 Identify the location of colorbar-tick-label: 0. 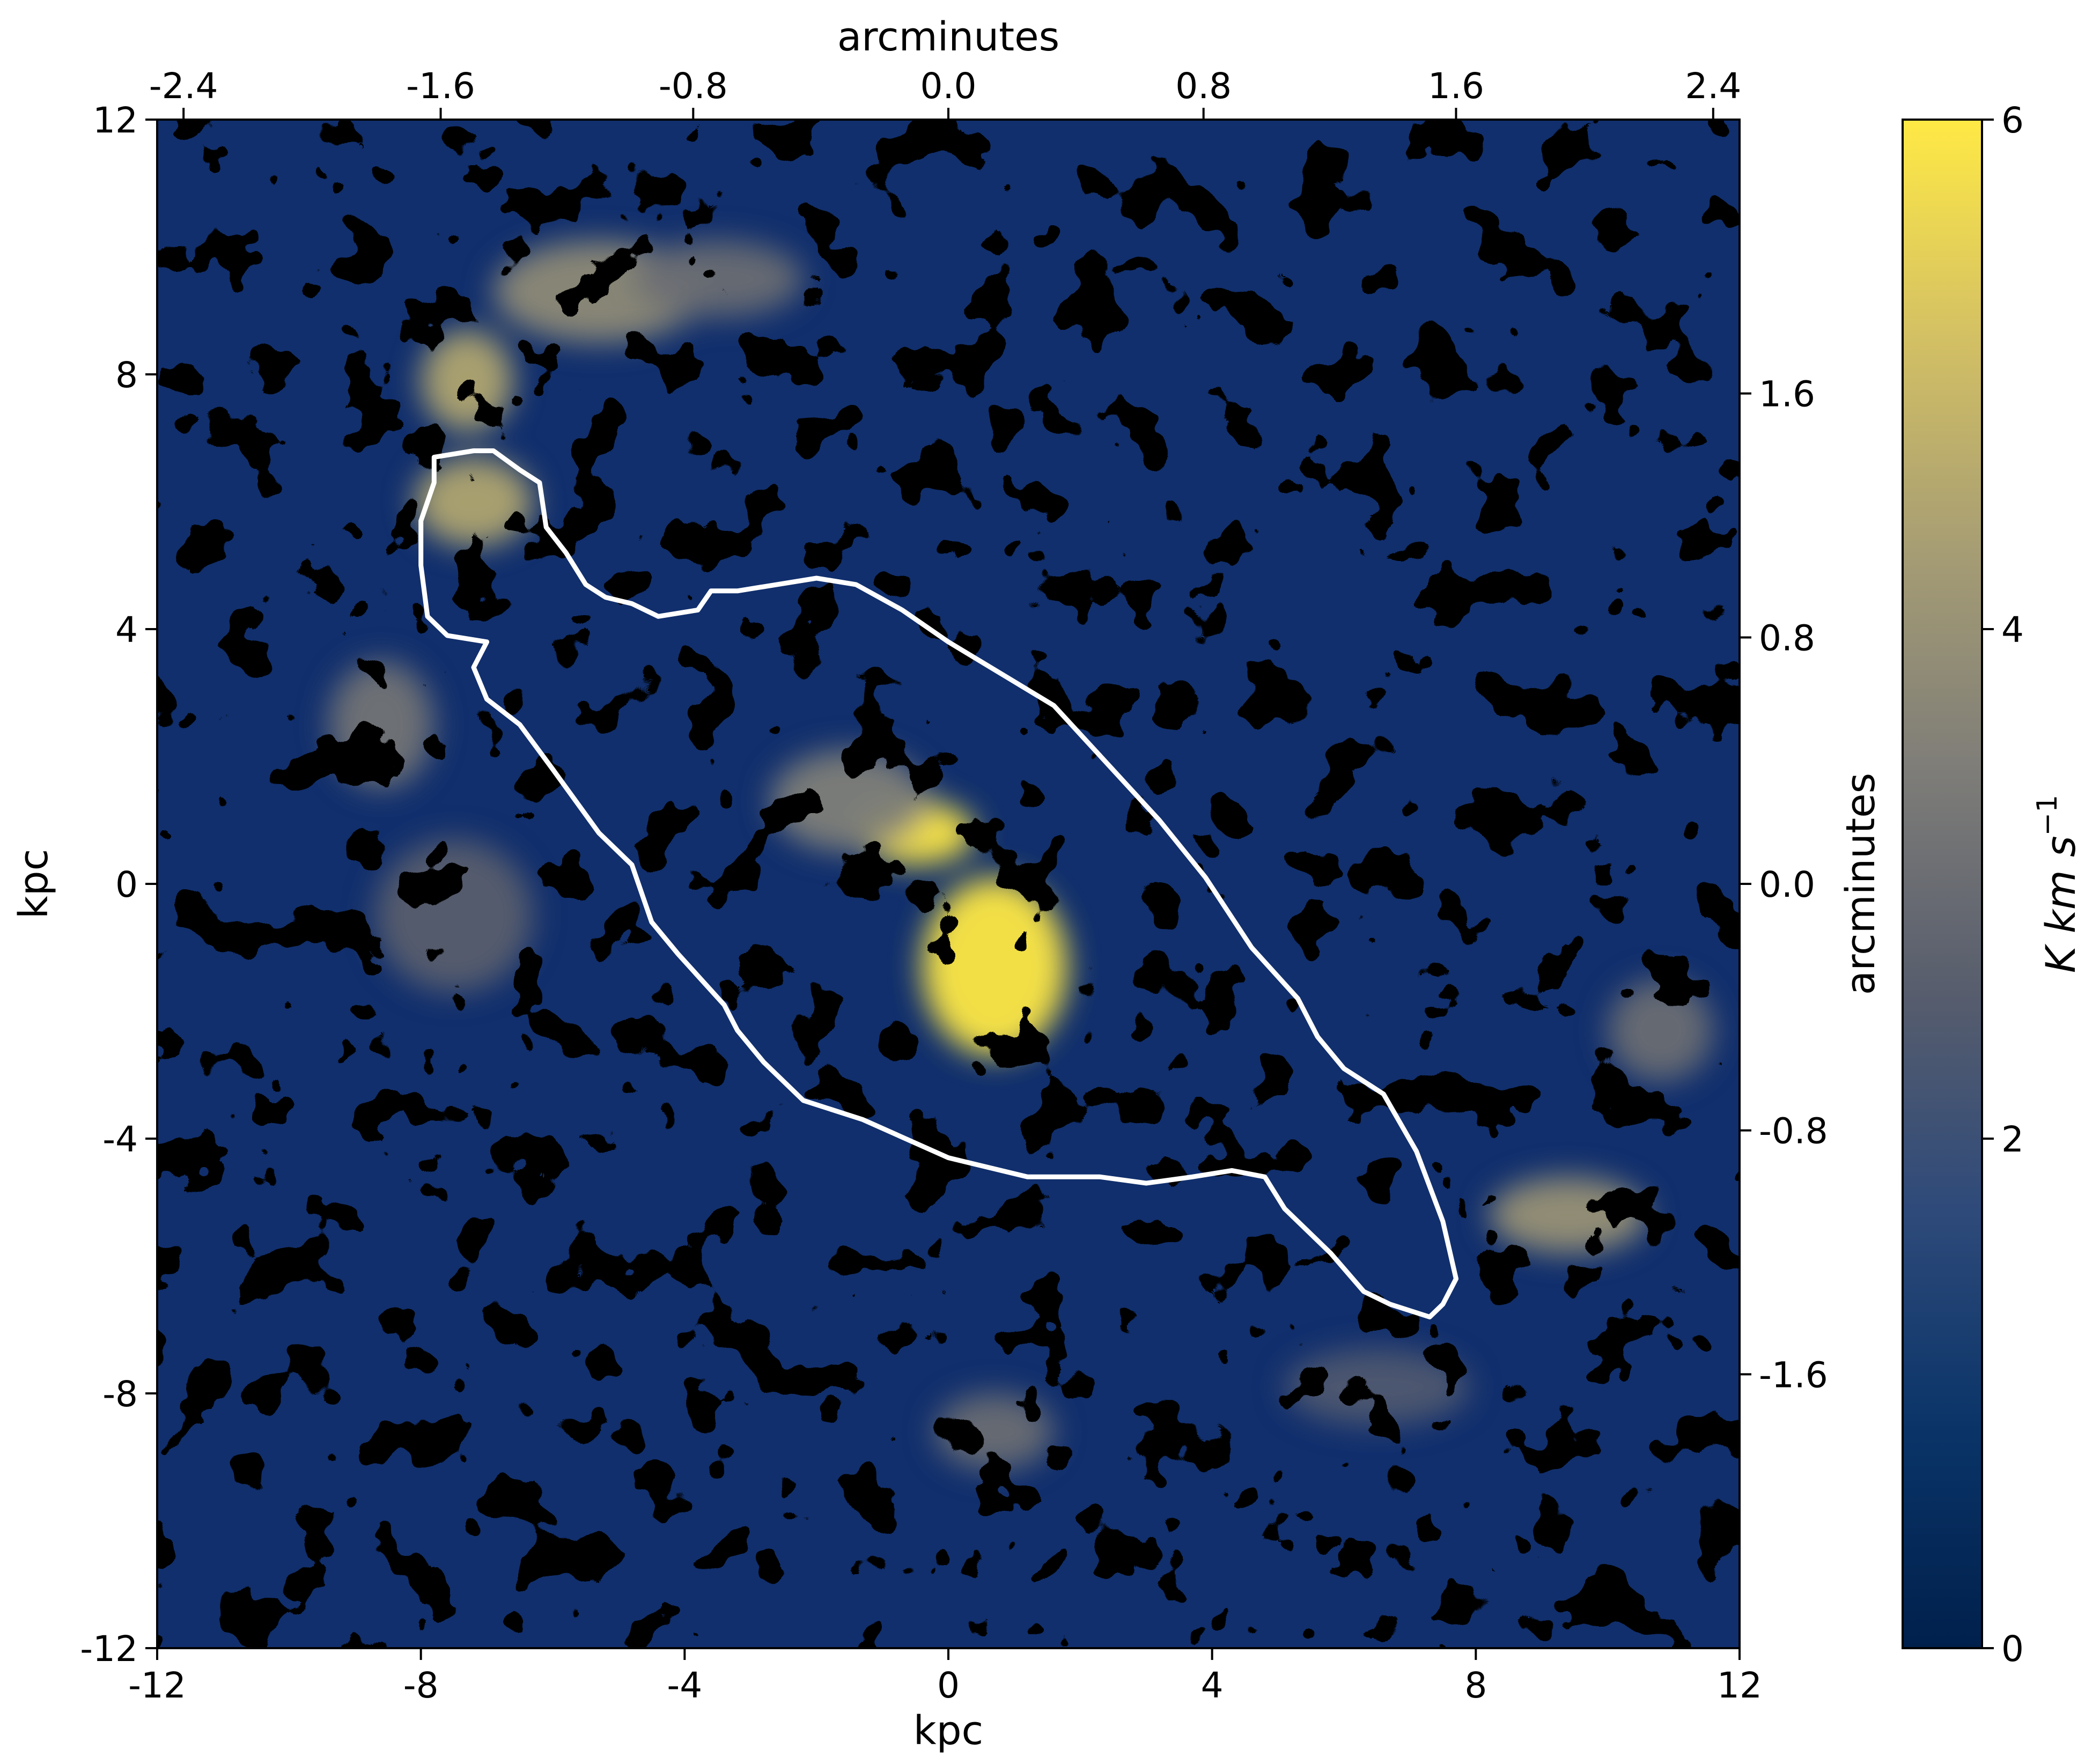
(2012, 1649).